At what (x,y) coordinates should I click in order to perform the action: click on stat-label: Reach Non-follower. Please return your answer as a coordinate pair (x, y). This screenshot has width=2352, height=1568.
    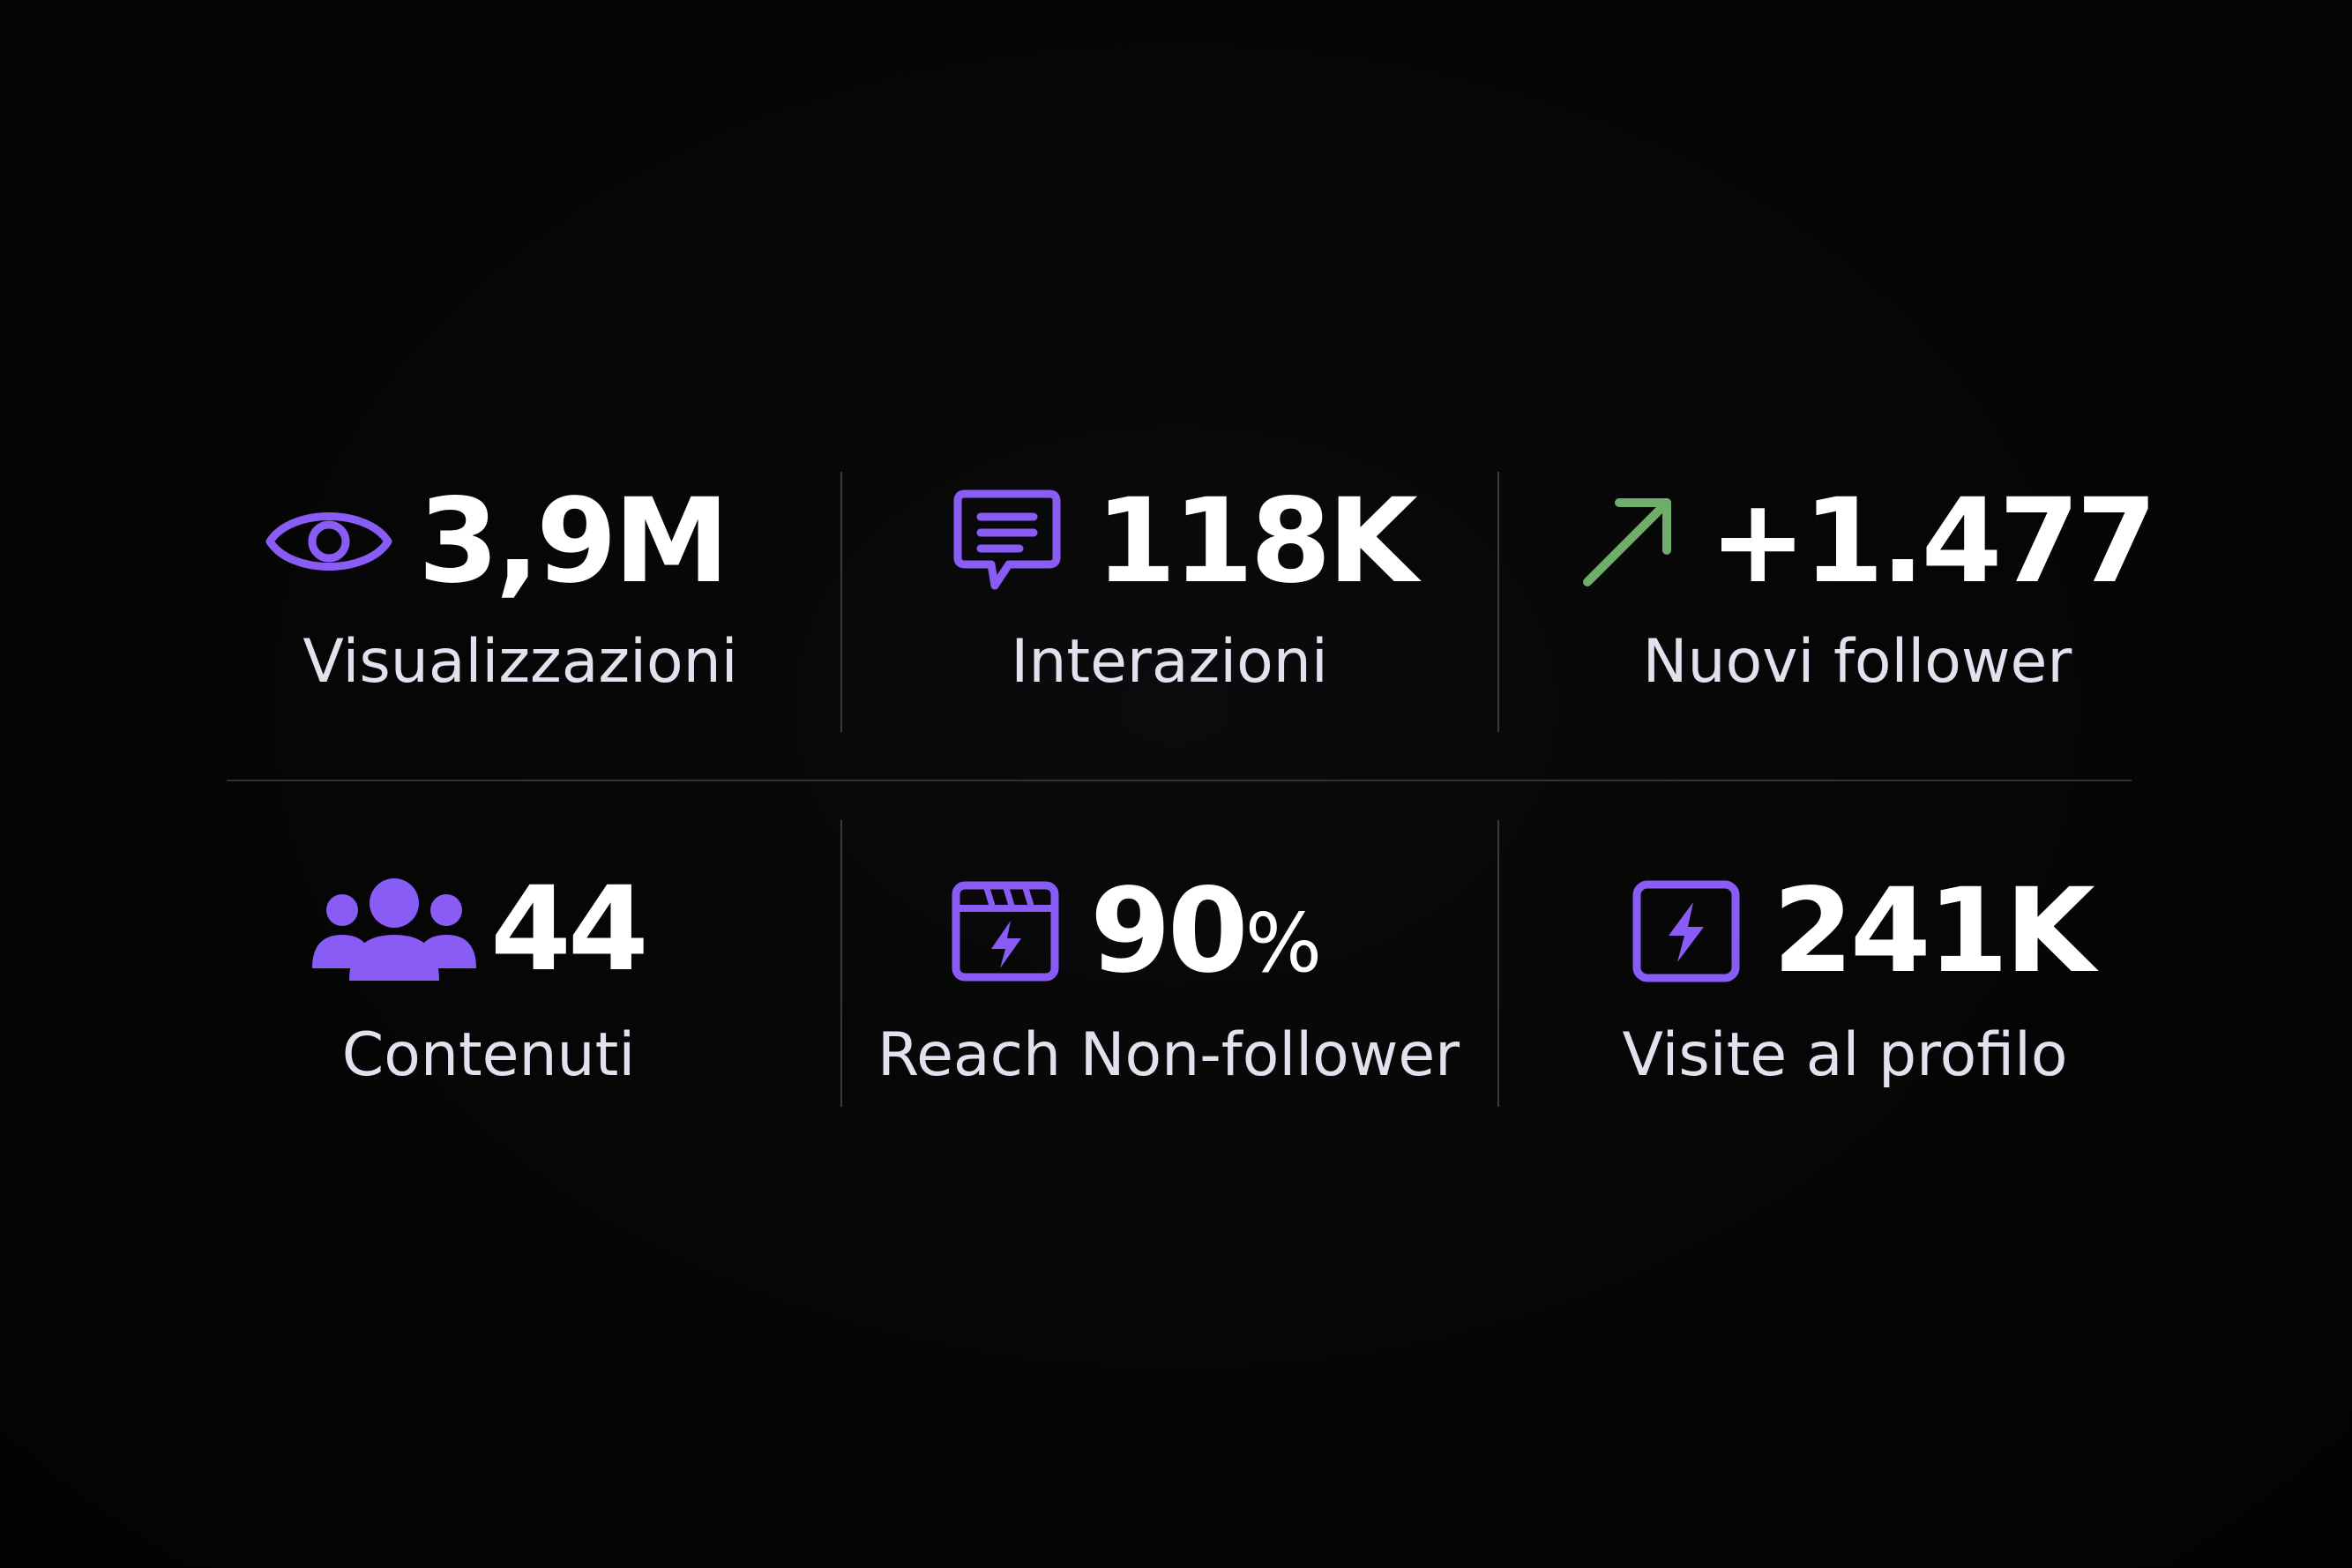
    Looking at the image, I should click on (1168, 1055).